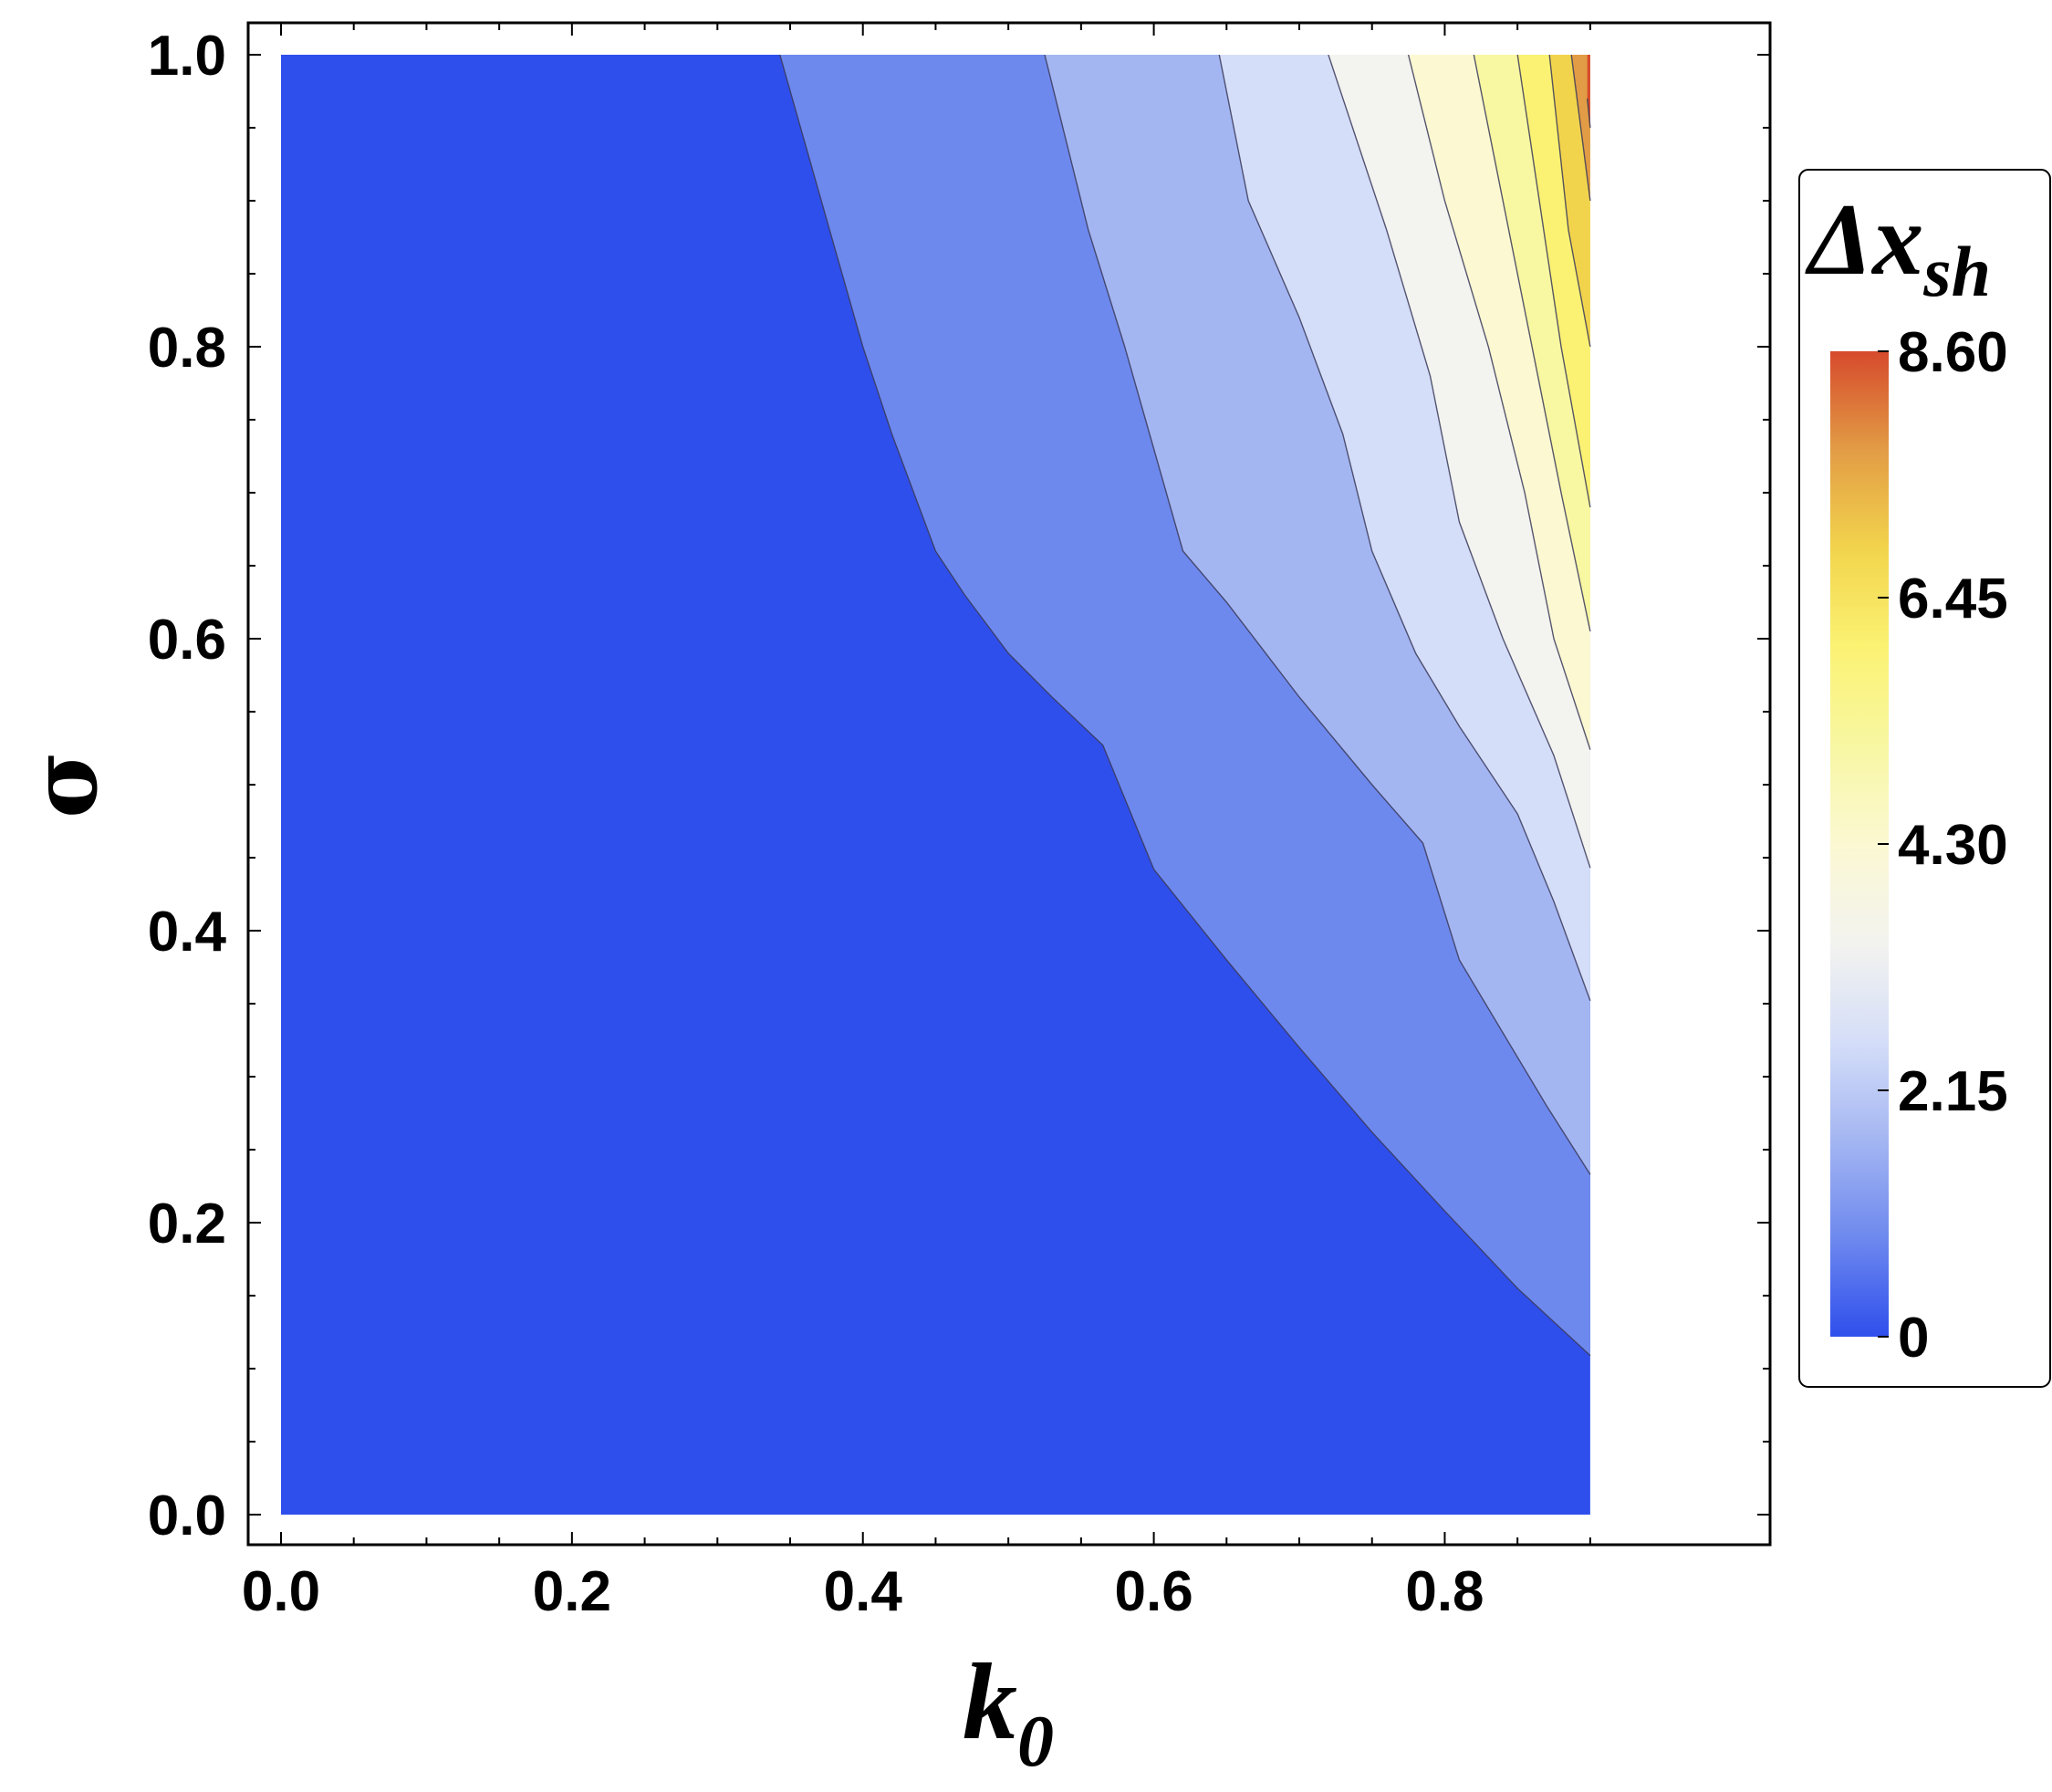 The image size is (2052, 1792). I want to click on x-axis-label-main: k, so click(990, 1701).